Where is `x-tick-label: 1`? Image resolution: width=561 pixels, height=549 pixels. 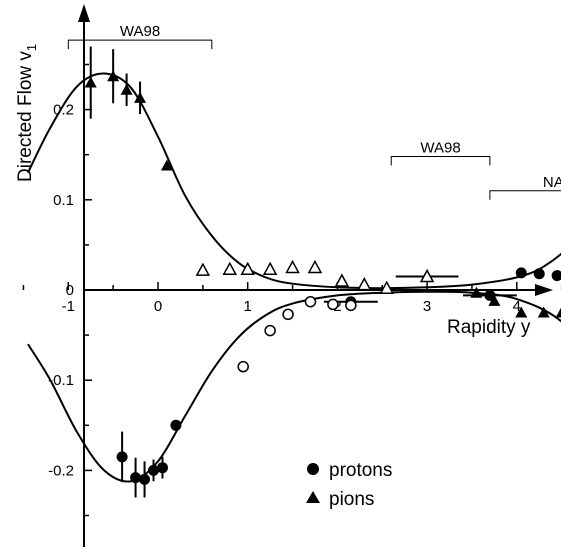 x-tick-label: 1 is located at coordinates (248, 306).